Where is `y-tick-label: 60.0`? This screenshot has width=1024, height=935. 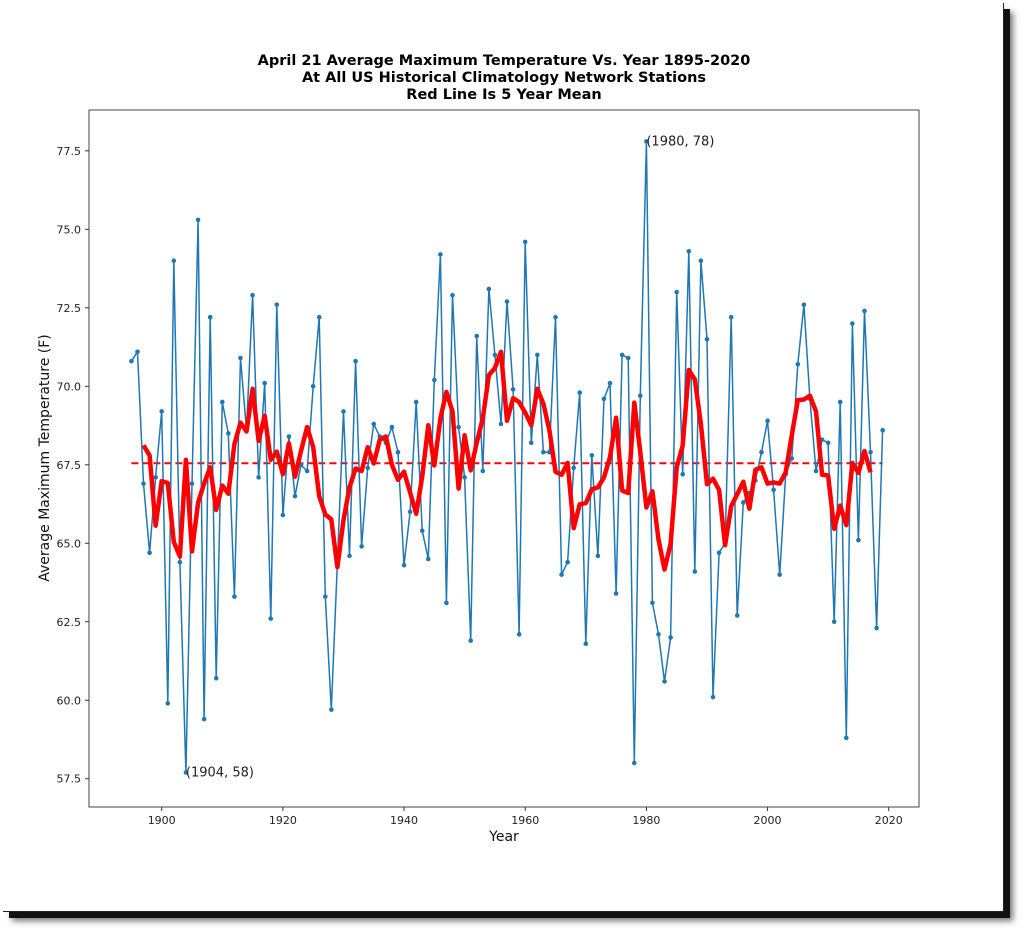 y-tick-label: 60.0 is located at coordinates (69, 700).